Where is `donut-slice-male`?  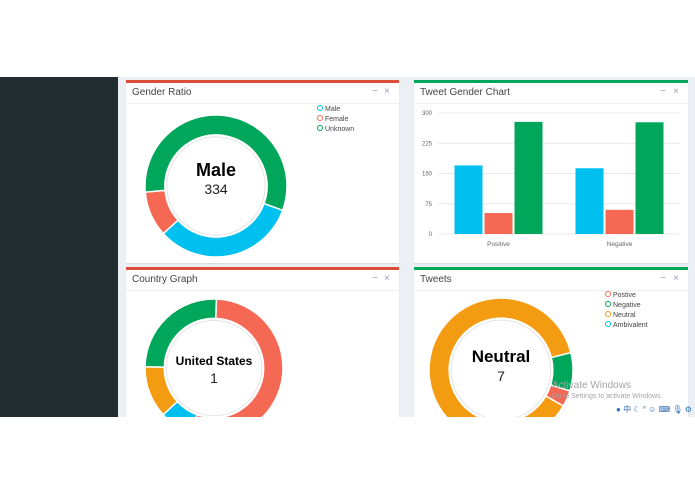 donut-slice-male is located at coordinates (223, 230).